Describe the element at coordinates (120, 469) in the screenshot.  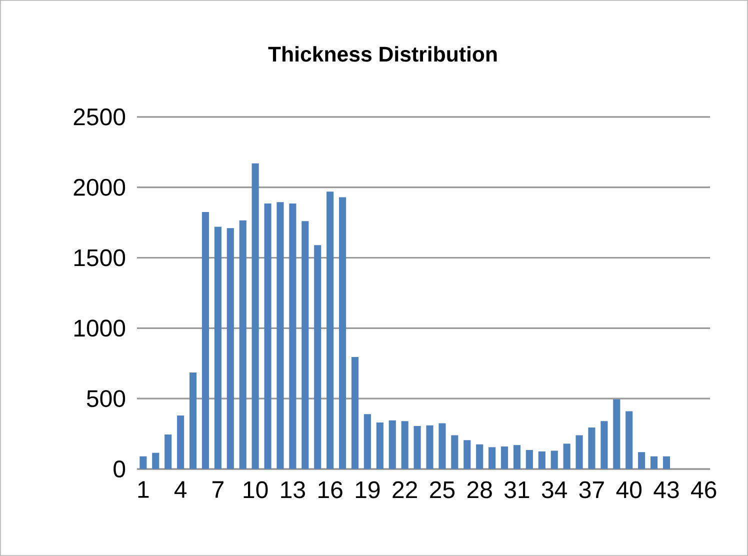
I see `y-tick-label: 0` at that location.